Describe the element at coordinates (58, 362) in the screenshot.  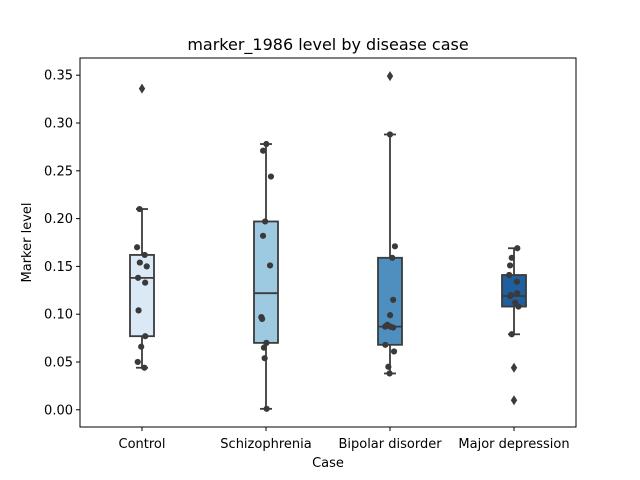
I see `y-tick-label: 0.05` at that location.